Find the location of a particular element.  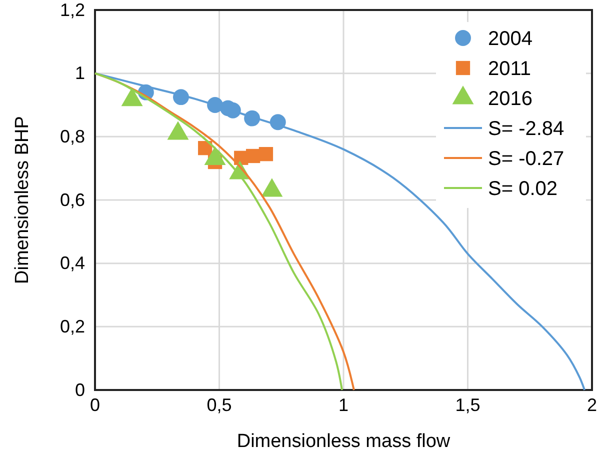

x-tick-label: 0 is located at coordinates (95, 404).